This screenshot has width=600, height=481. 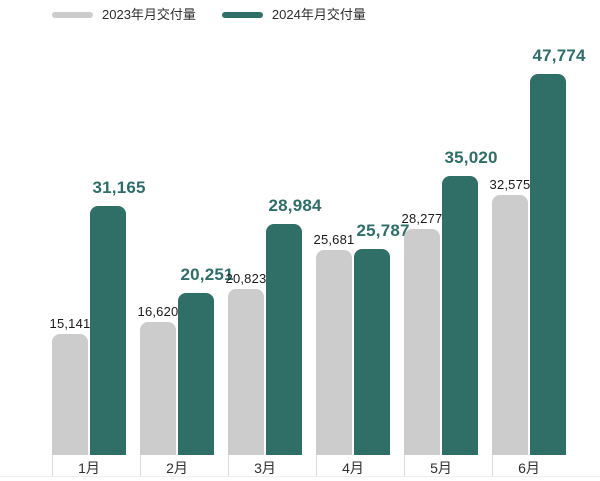 I want to click on legend-swatch-2023-icon, so click(x=72, y=14).